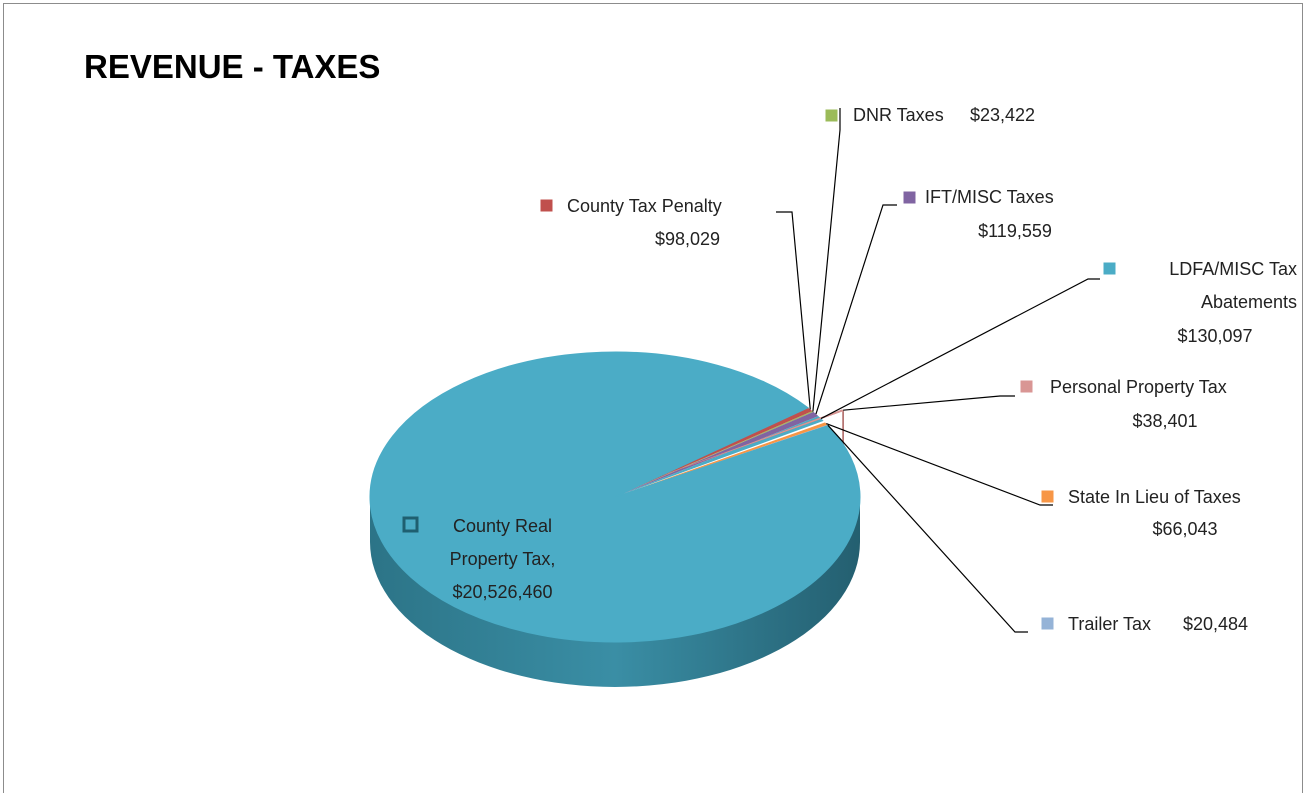 This screenshot has width=1307, height=793. Describe the element at coordinates (687, 239) in the screenshot. I see `value-label: $98,029` at that location.